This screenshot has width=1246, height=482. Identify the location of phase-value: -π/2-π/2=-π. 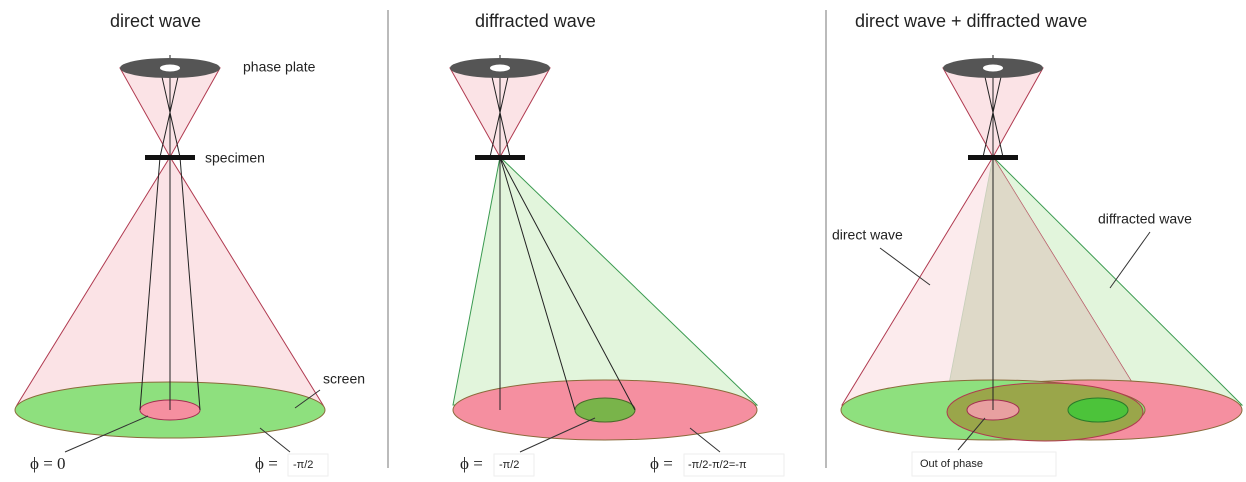
(717, 465).